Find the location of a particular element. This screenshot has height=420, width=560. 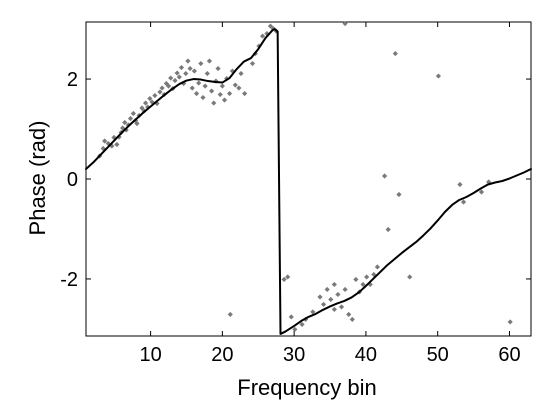

y-axis-label: Phase (rad) is located at coordinates (37, 178).